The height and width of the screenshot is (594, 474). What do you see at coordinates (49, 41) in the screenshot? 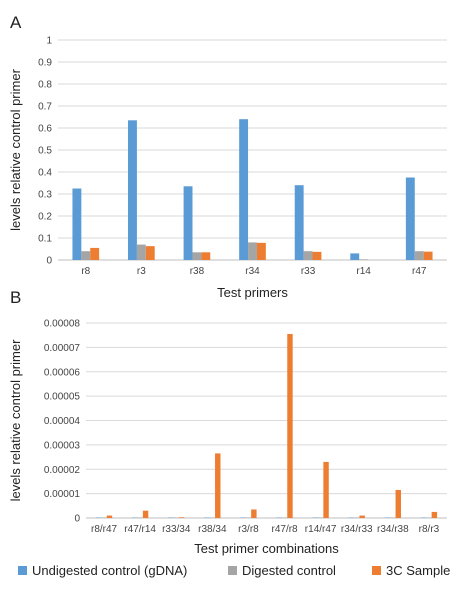
I see `y-tick-label: 1` at bounding box center [49, 41].